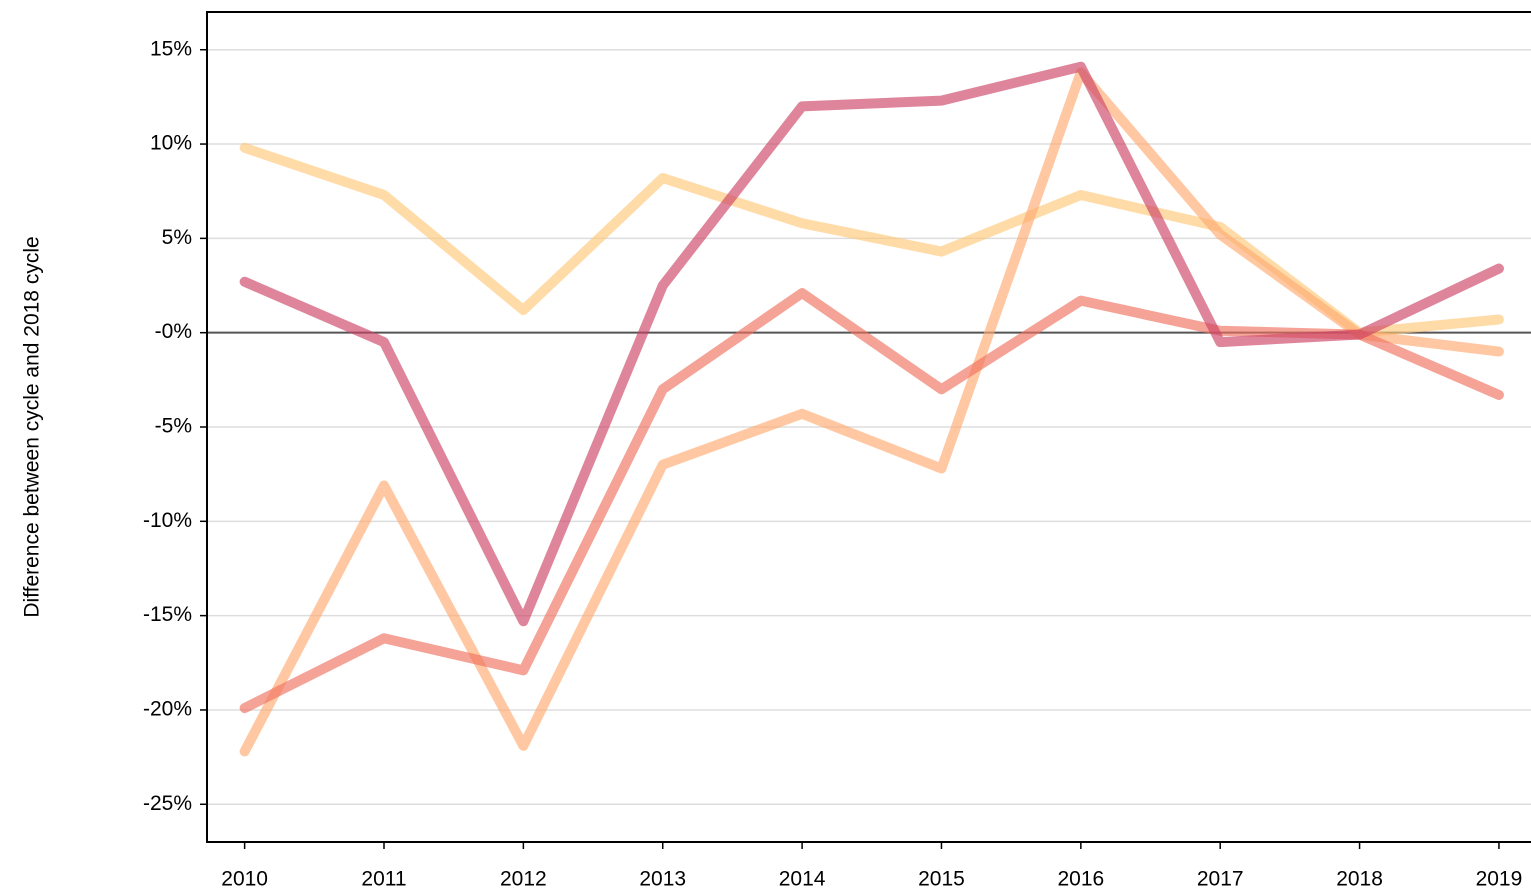  Describe the element at coordinates (177, 237) in the screenshot. I see `y-tick-label: 5%` at that location.